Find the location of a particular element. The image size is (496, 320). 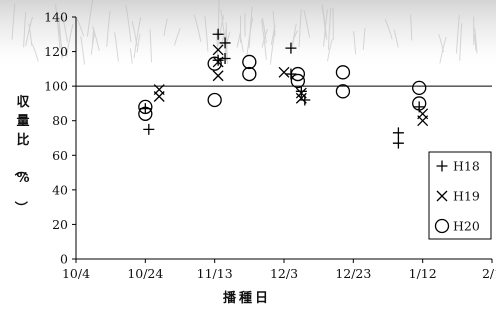

y-tick-label: 60 is located at coordinates (60, 155).